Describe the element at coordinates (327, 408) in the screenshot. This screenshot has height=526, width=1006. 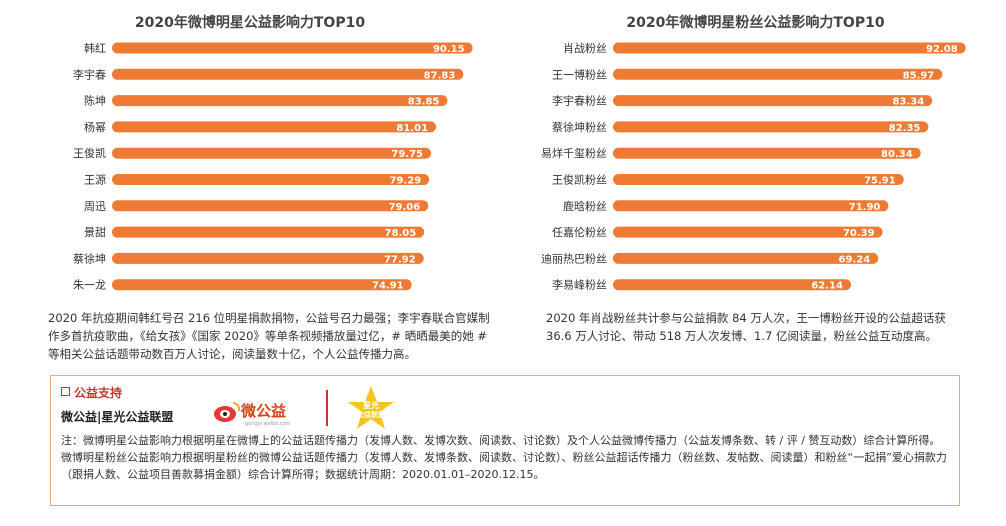
I see `logo-divider` at that location.